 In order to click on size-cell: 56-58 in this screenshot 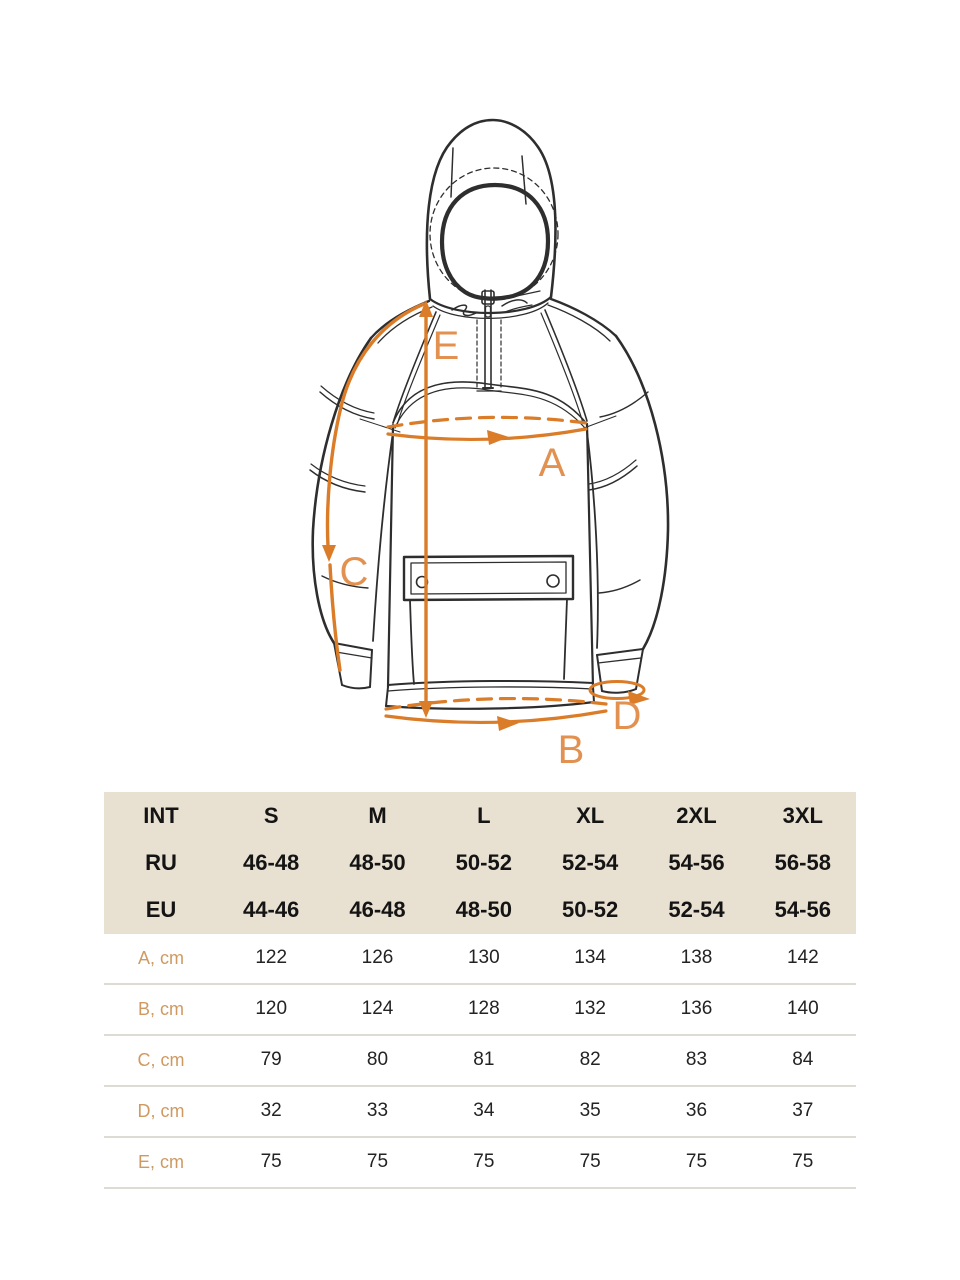, I will do `click(802, 862)`.